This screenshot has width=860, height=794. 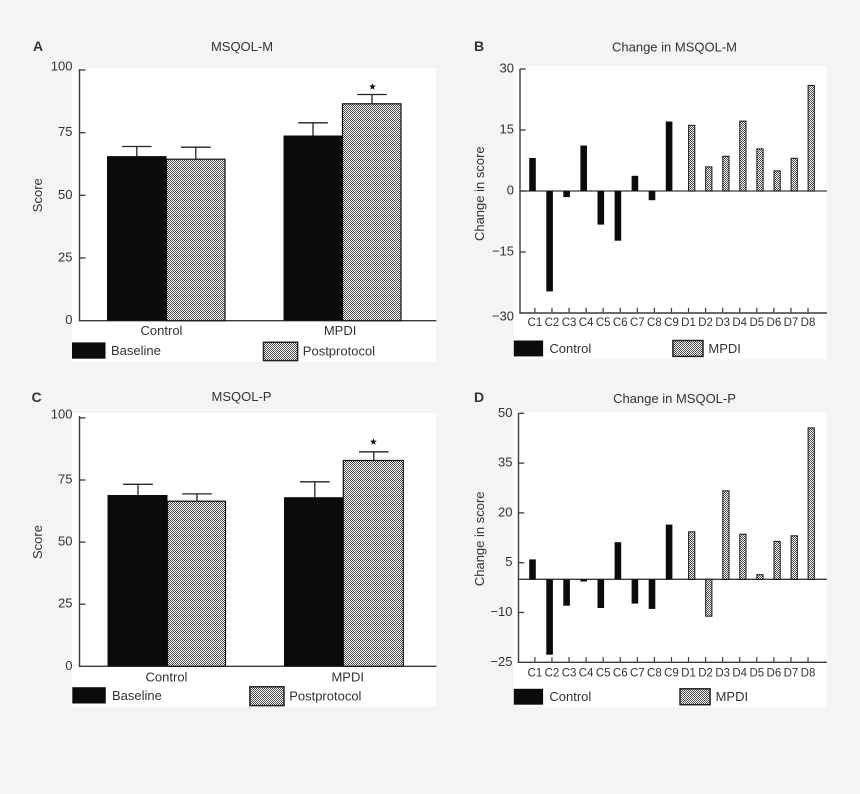 I want to click on svg-text: 20, so click(x=505, y=511).